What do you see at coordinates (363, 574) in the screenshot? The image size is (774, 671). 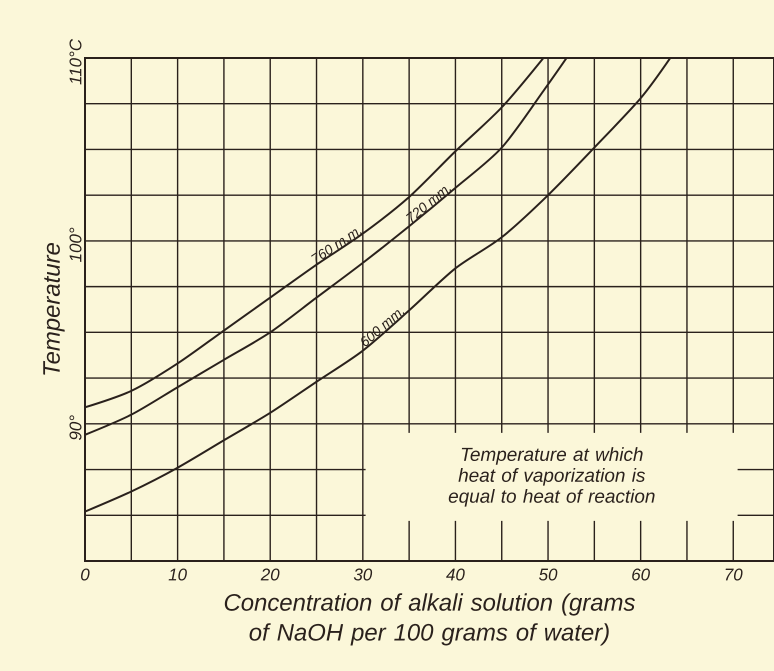 I see `x-tick-label: 30` at bounding box center [363, 574].